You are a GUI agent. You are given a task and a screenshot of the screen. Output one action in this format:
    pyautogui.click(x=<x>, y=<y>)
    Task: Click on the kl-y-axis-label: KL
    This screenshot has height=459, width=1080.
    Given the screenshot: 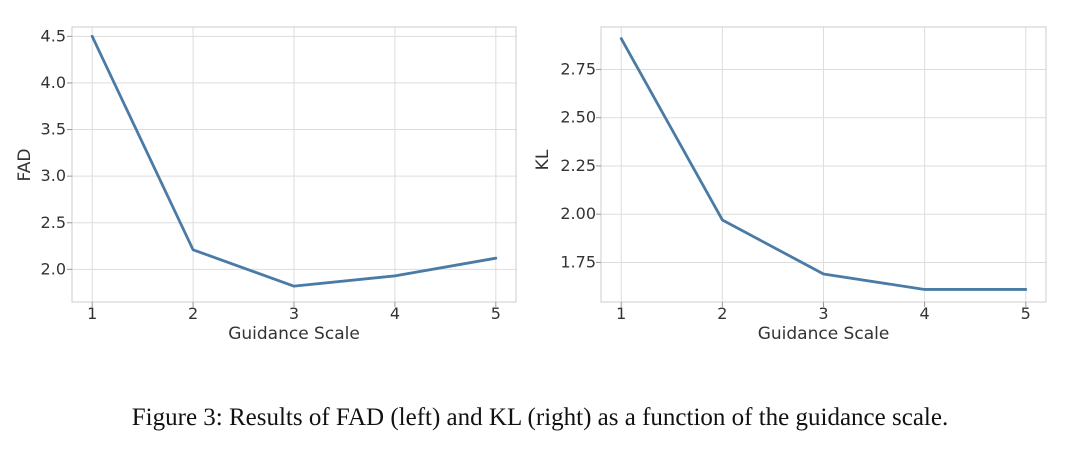 What is the action you would take?
    pyautogui.click(x=543, y=159)
    